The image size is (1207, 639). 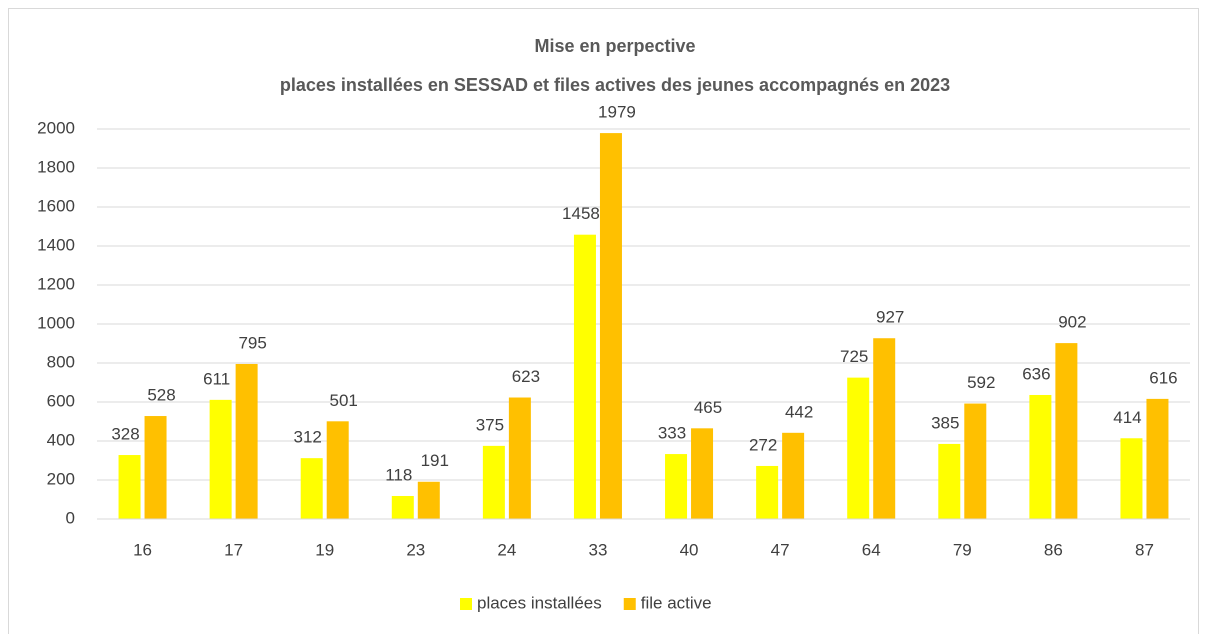 What do you see at coordinates (871, 549) in the screenshot?
I see `x-tick-label: 64` at bounding box center [871, 549].